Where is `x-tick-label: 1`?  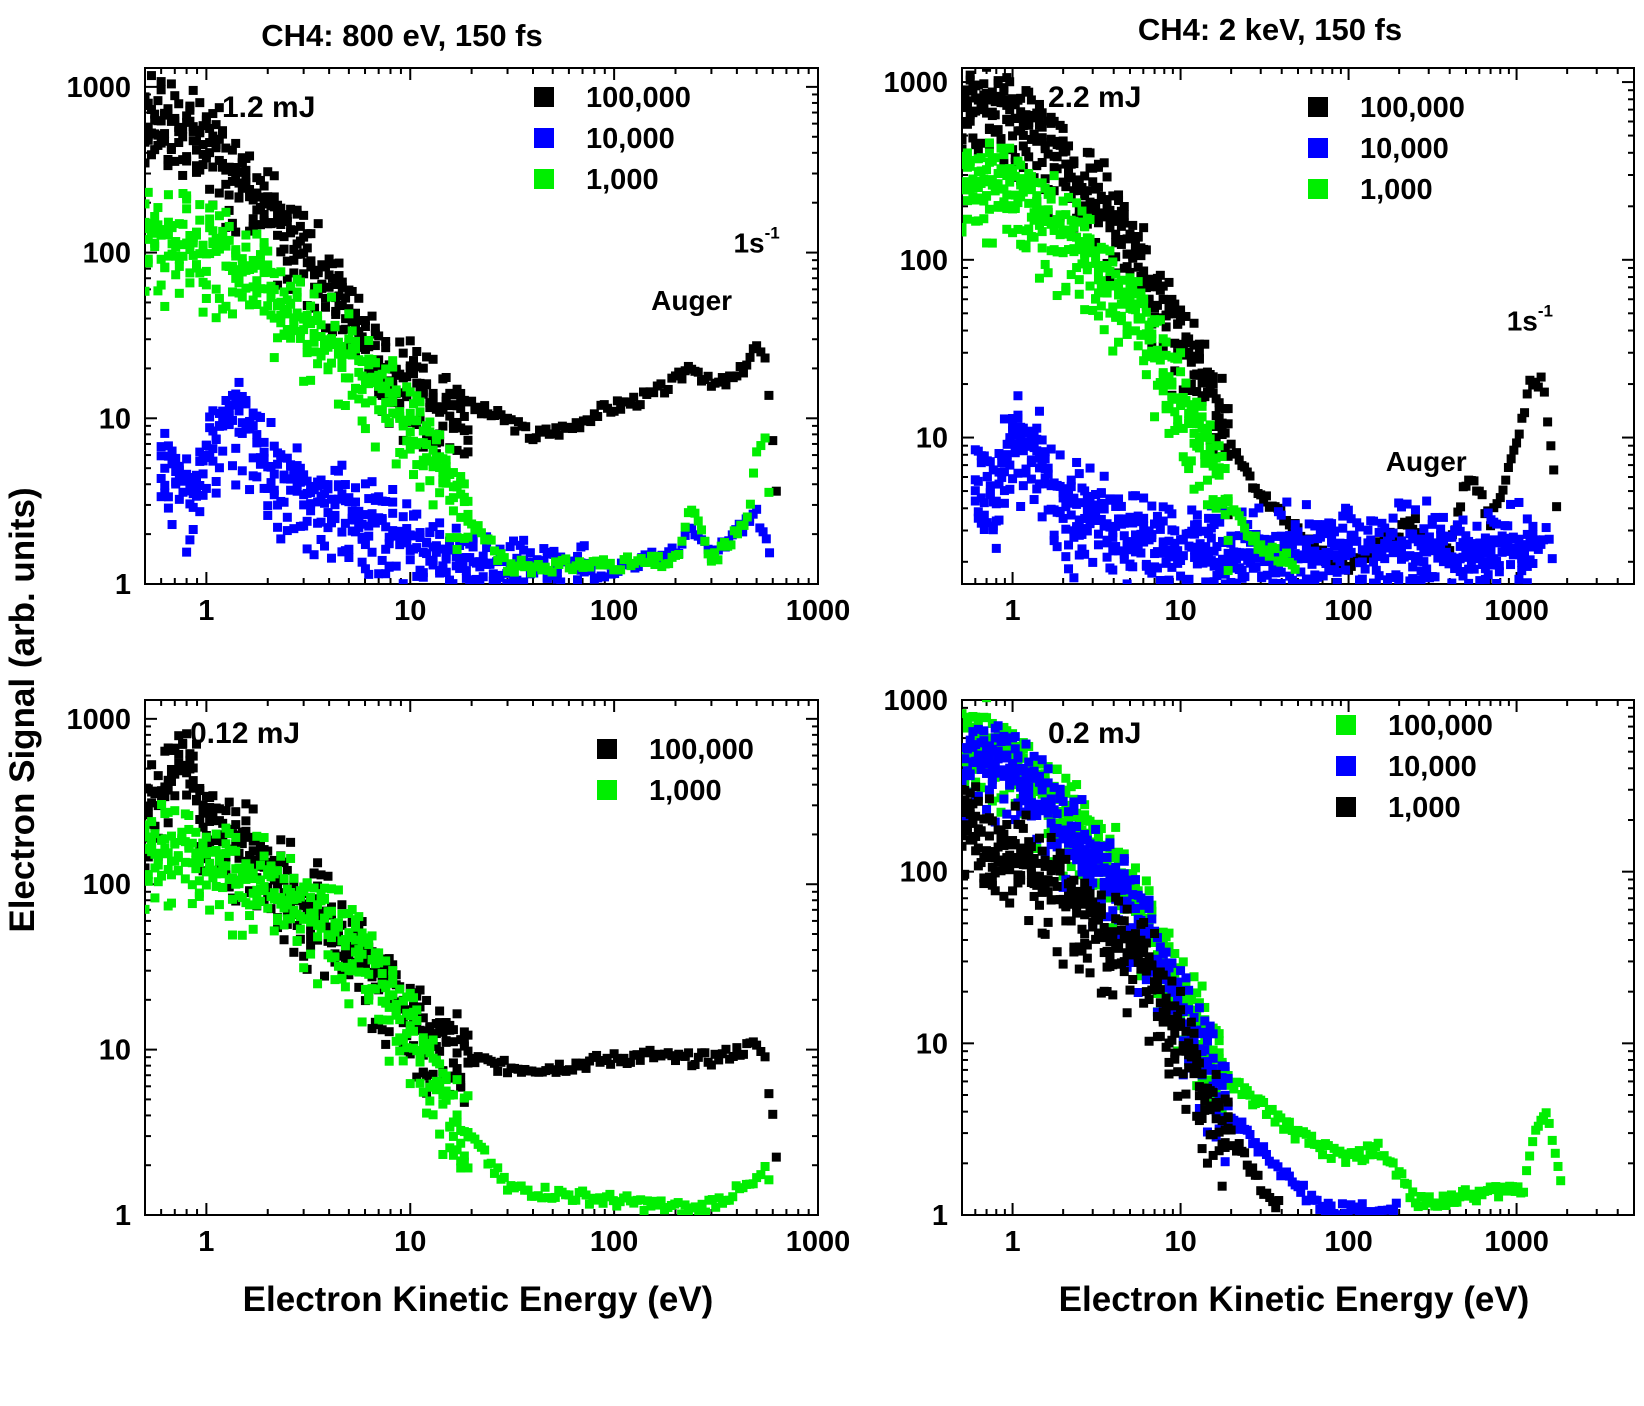 x-tick-label: 1 is located at coordinates (206, 611).